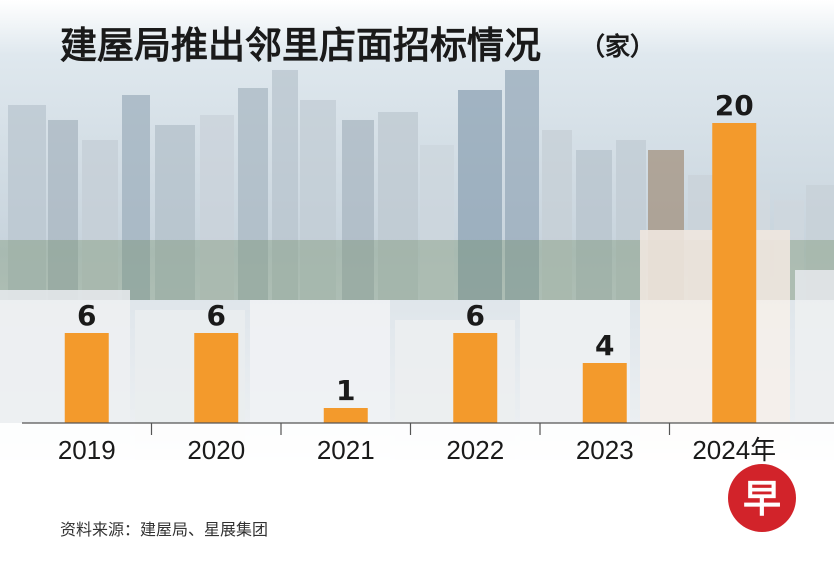  I want to click on x-axis: 2019 2020 2021 2022 2023 2024年, so click(417, 448).